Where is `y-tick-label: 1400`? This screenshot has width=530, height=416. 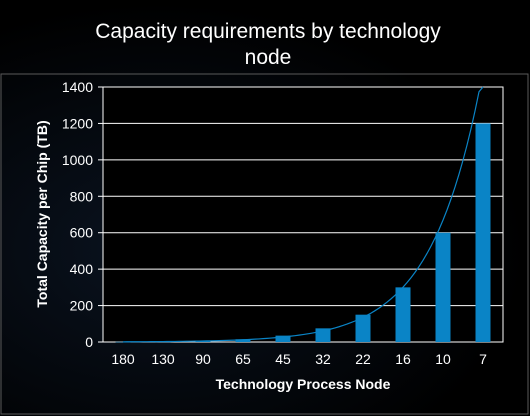 y-tick-label: 1400 is located at coordinates (77, 87).